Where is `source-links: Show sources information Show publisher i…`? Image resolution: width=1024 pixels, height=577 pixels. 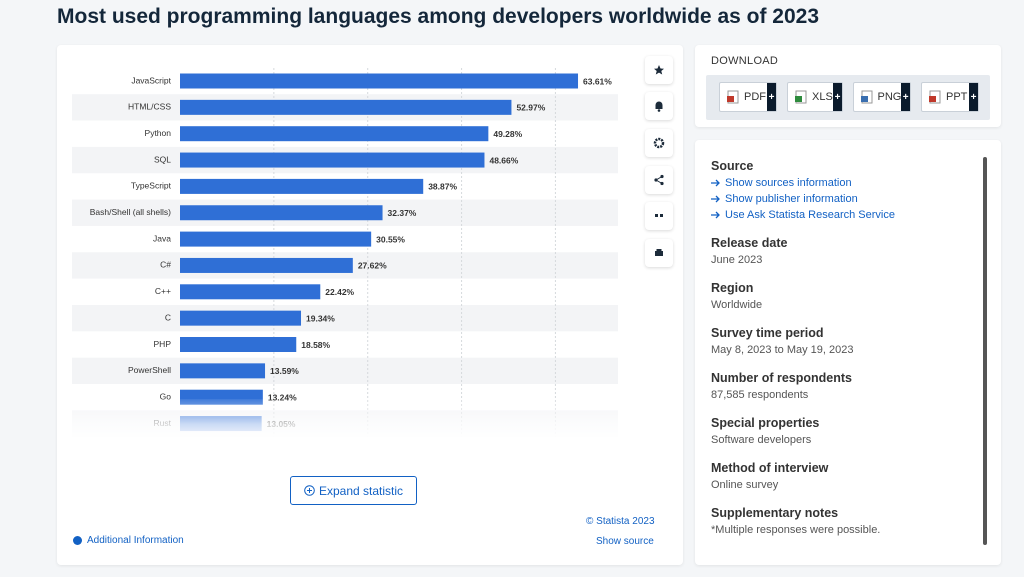 source-links: Show sources information Show publisher i… is located at coordinates (843, 199).